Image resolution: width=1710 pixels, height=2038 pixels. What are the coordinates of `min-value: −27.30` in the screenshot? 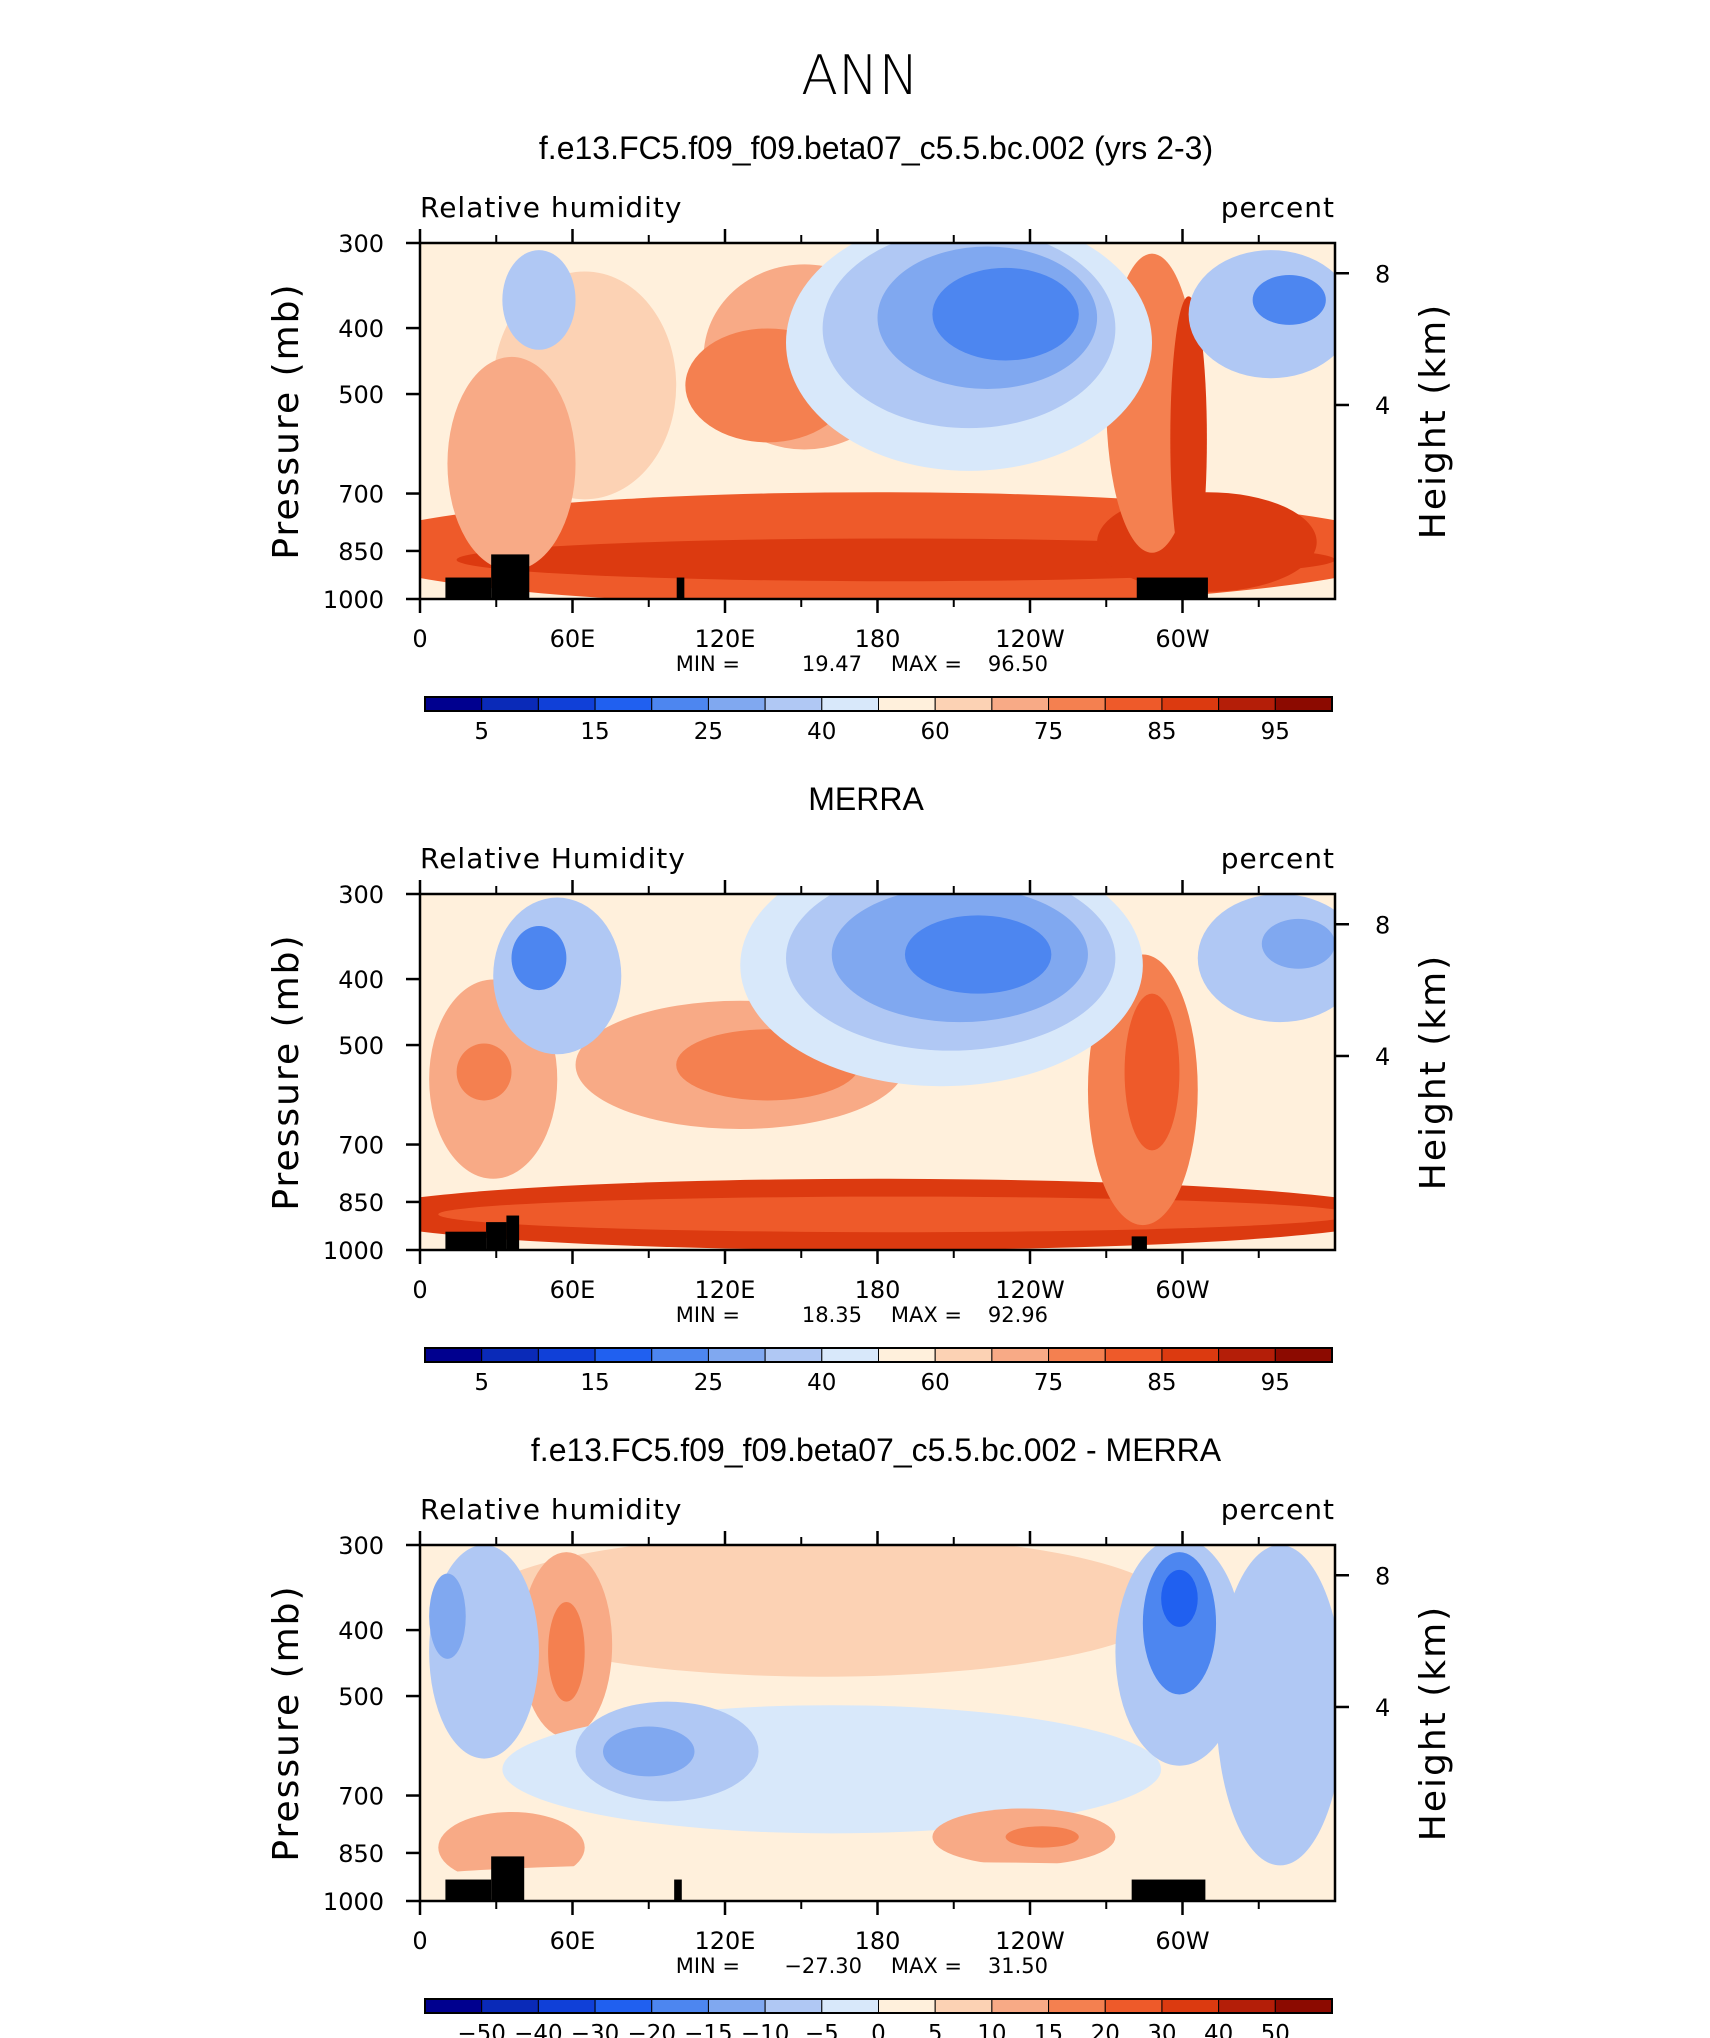 It's located at (823, 1966).